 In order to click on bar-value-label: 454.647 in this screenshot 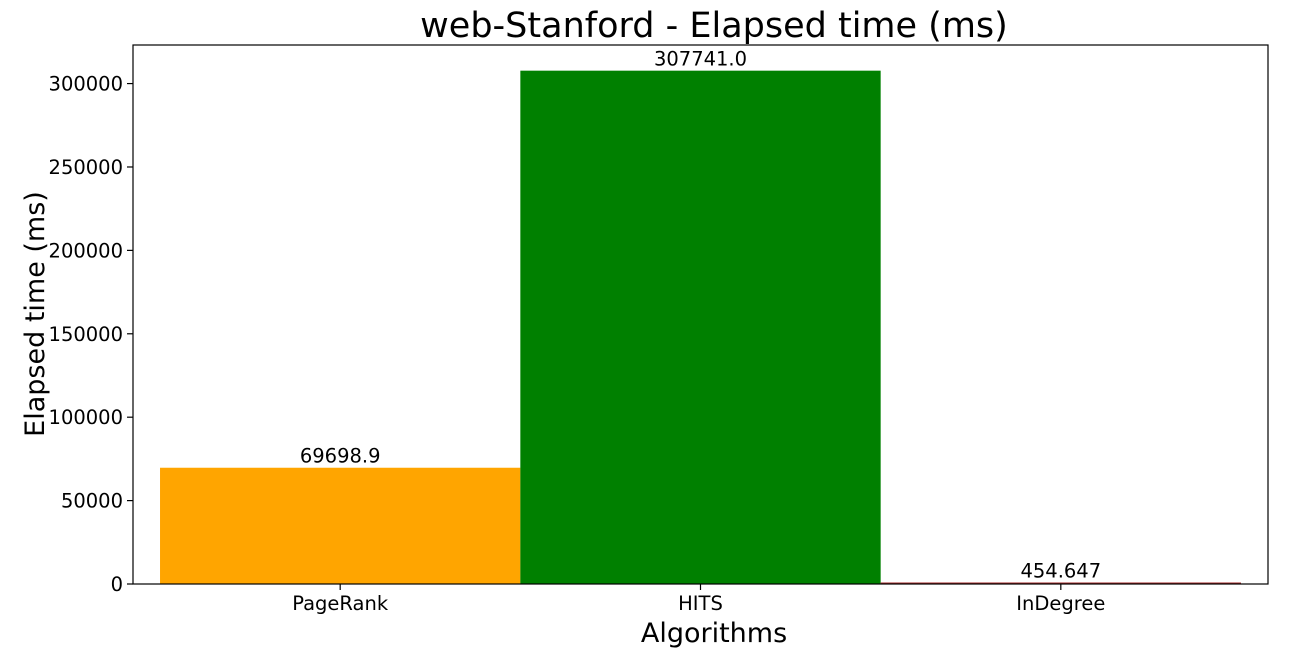, I will do `click(1060, 571)`.